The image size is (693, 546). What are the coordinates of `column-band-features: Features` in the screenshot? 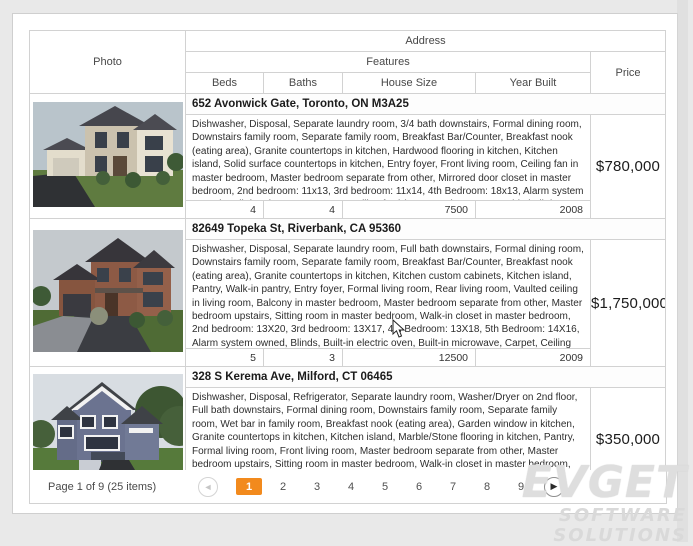 It's located at (388, 62).